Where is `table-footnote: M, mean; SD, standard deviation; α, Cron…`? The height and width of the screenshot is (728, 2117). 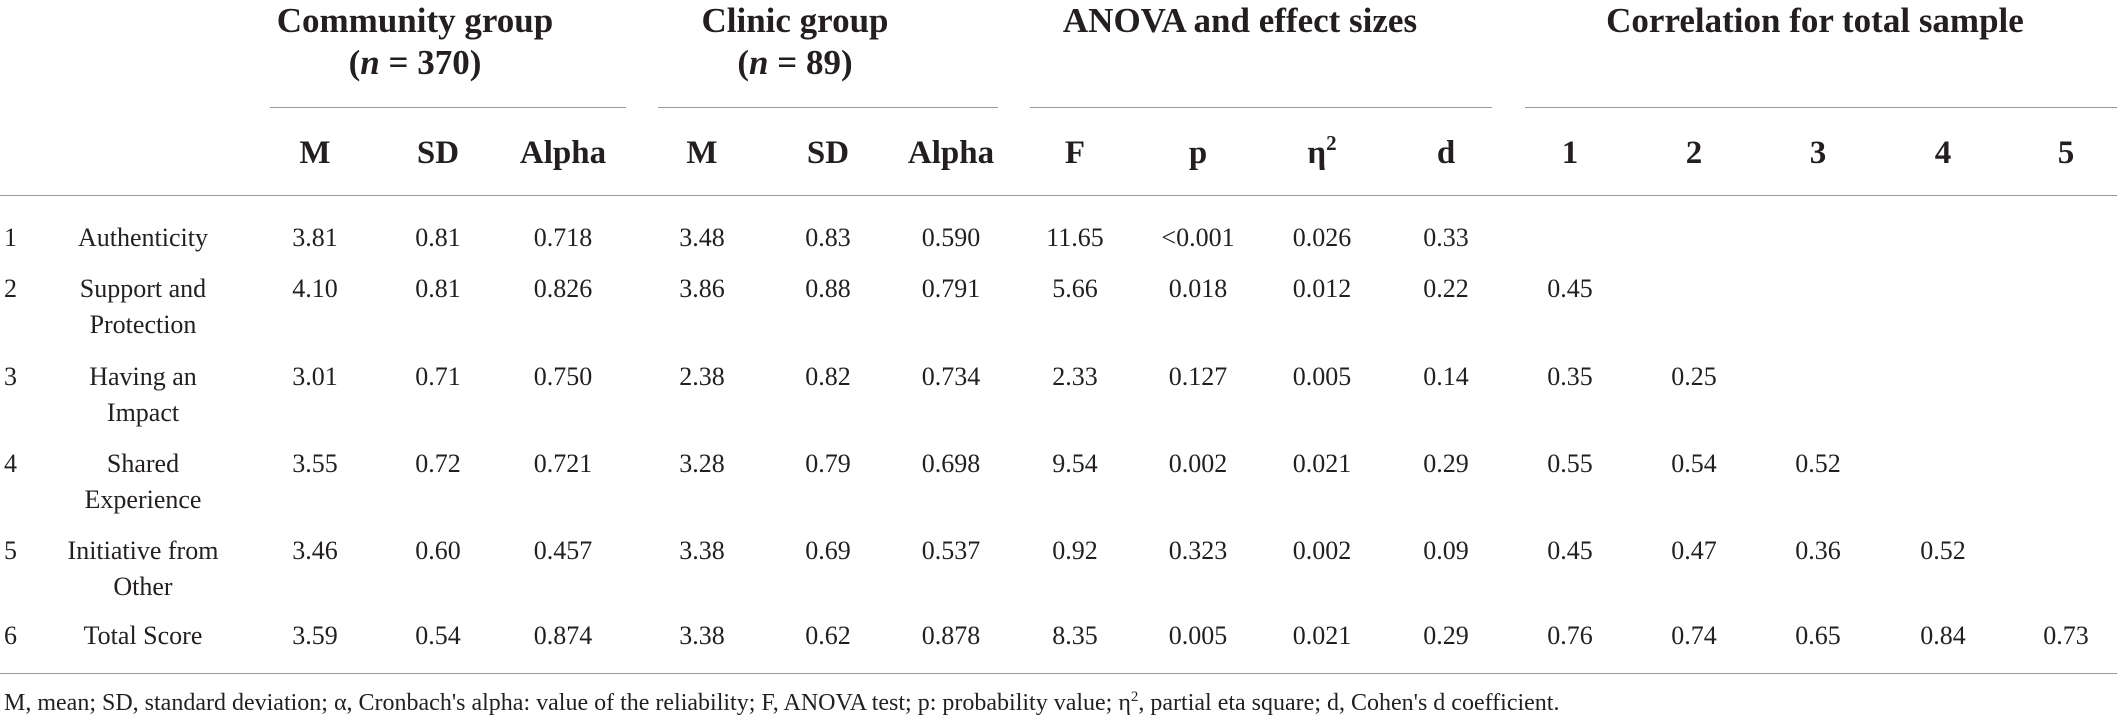 table-footnote: M, mean; SD, standard deviation; α, Cron… is located at coordinates (781, 703).